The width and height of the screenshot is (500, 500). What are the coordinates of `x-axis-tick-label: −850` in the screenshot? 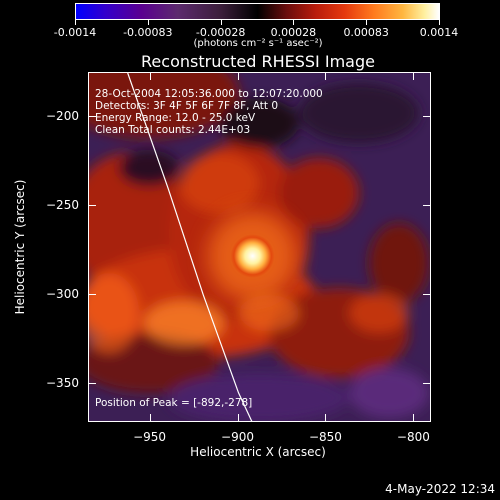 It's located at (325, 437).